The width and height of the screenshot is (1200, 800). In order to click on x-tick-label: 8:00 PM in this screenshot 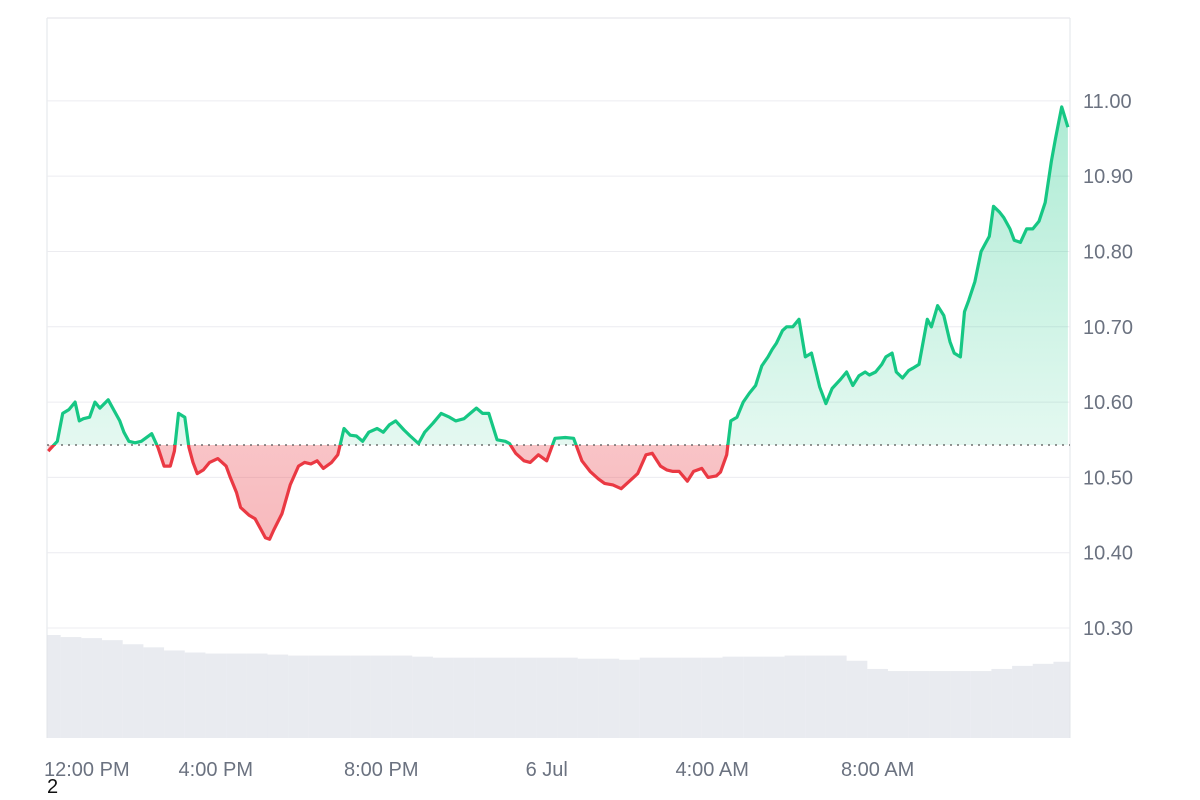, I will do `click(381, 770)`.